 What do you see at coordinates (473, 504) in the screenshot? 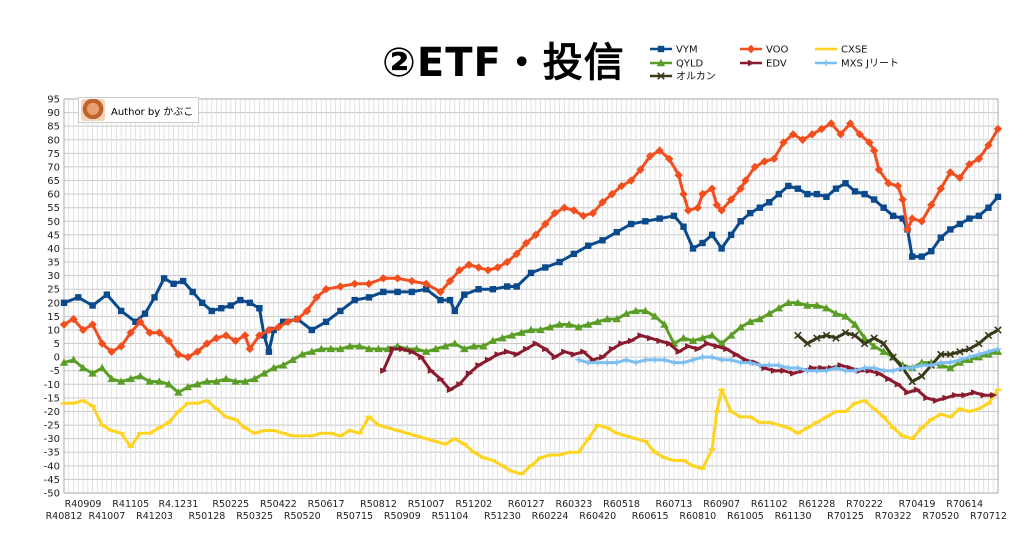
I see `x-tick-label: R51202` at bounding box center [473, 504].